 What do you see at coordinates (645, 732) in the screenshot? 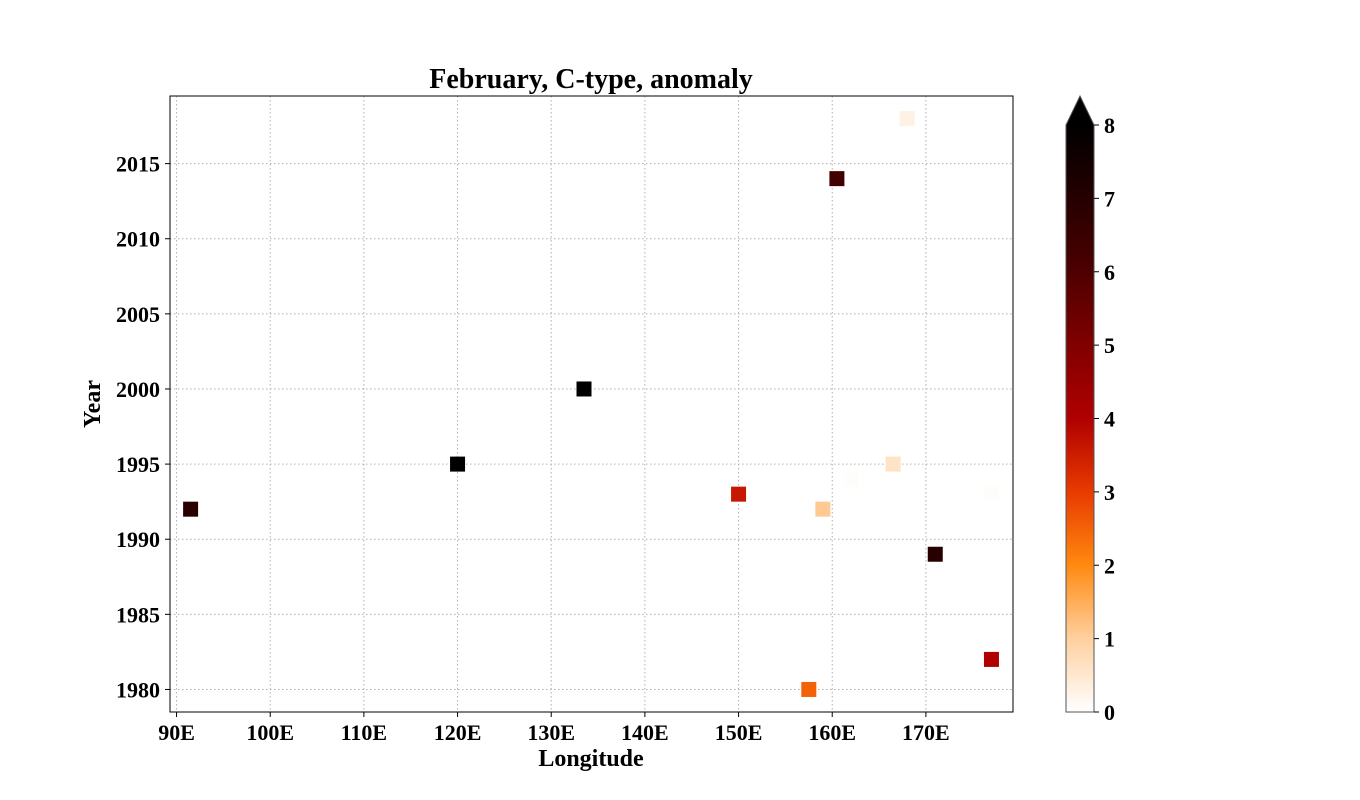
I see `x-tick-label: 140E` at bounding box center [645, 732].